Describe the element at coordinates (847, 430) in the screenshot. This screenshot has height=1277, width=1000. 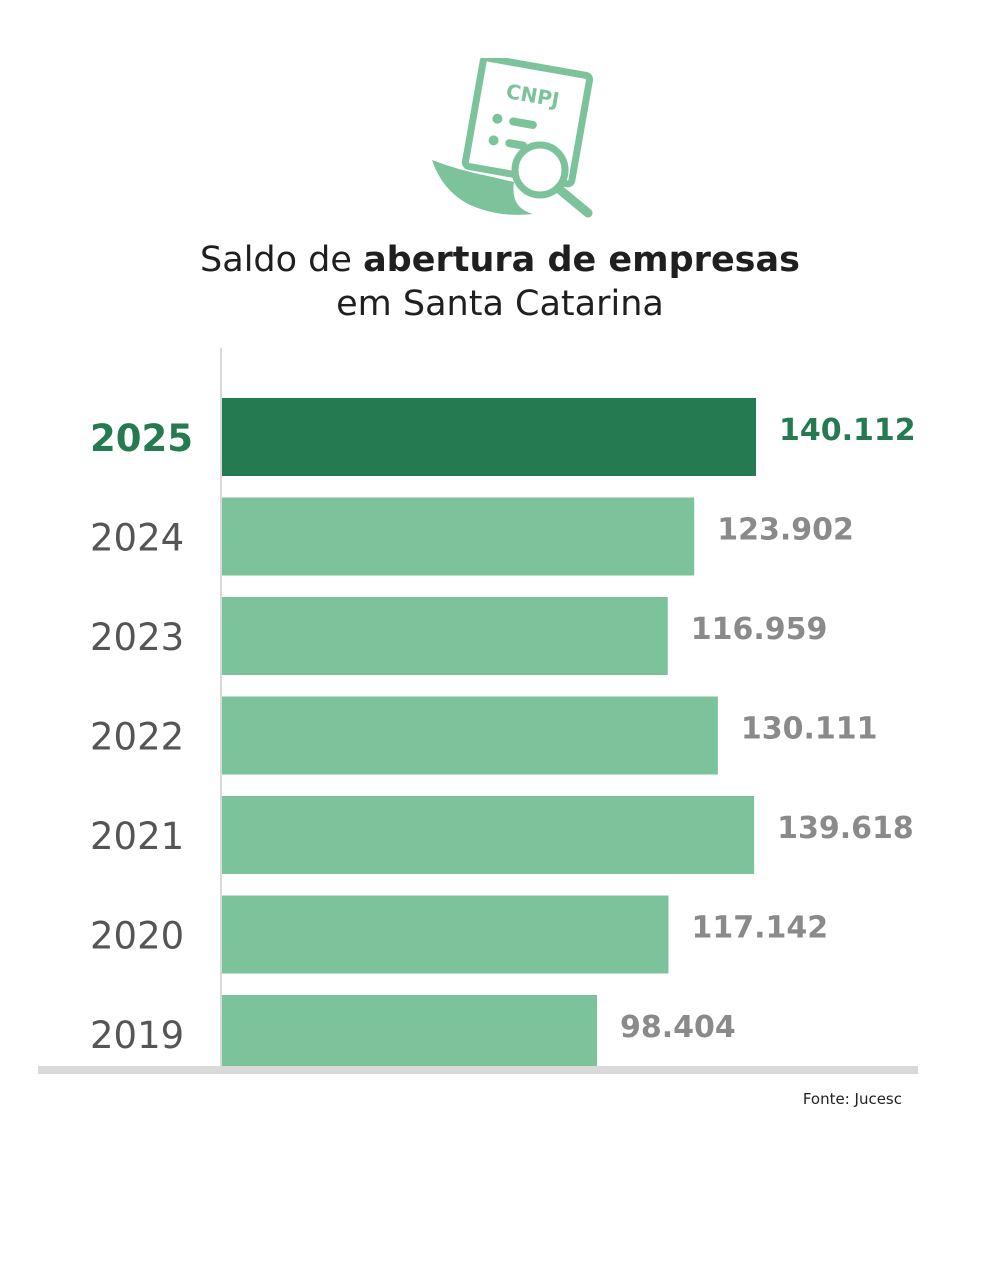
I see `value-label-2025: 140.112` at that location.